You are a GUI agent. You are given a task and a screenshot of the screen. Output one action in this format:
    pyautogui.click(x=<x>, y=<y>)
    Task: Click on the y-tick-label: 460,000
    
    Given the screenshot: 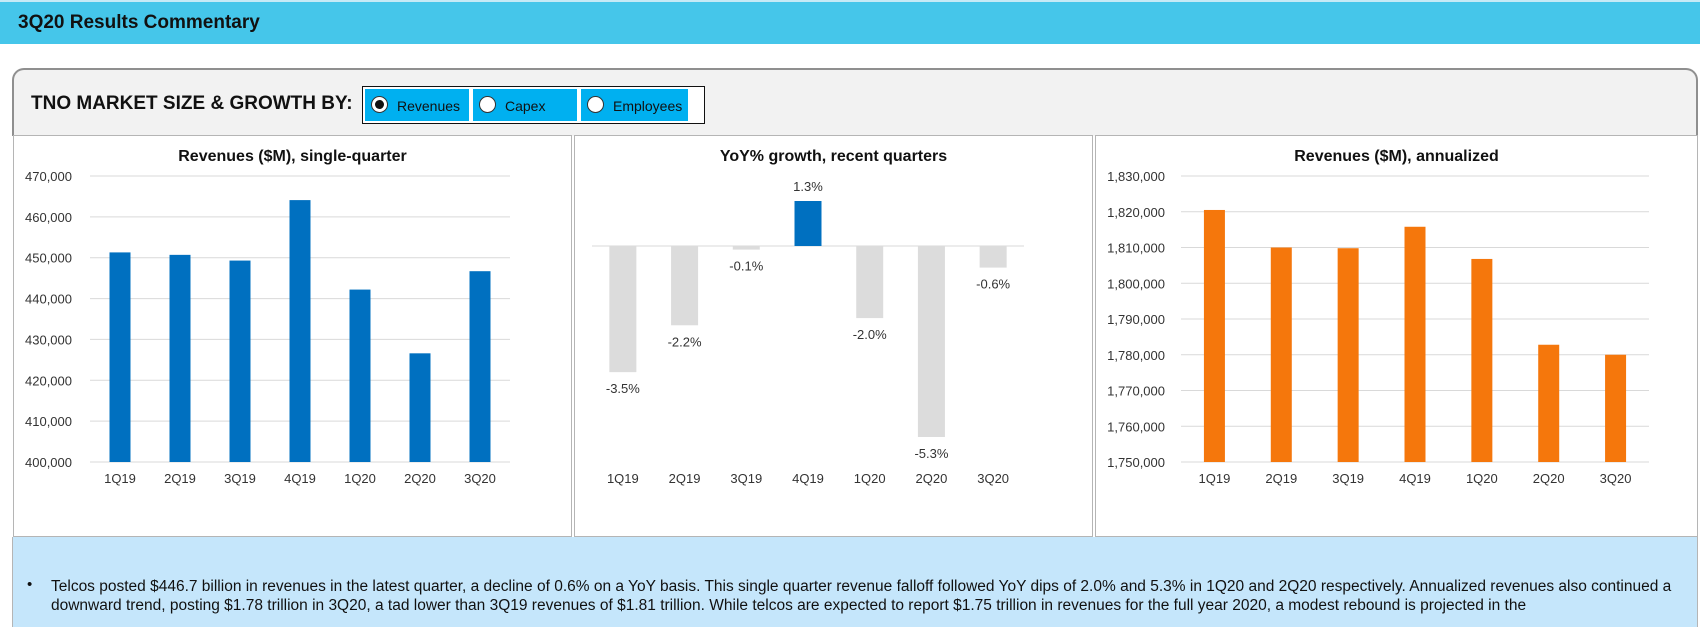 What is the action you would take?
    pyautogui.click(x=48, y=217)
    